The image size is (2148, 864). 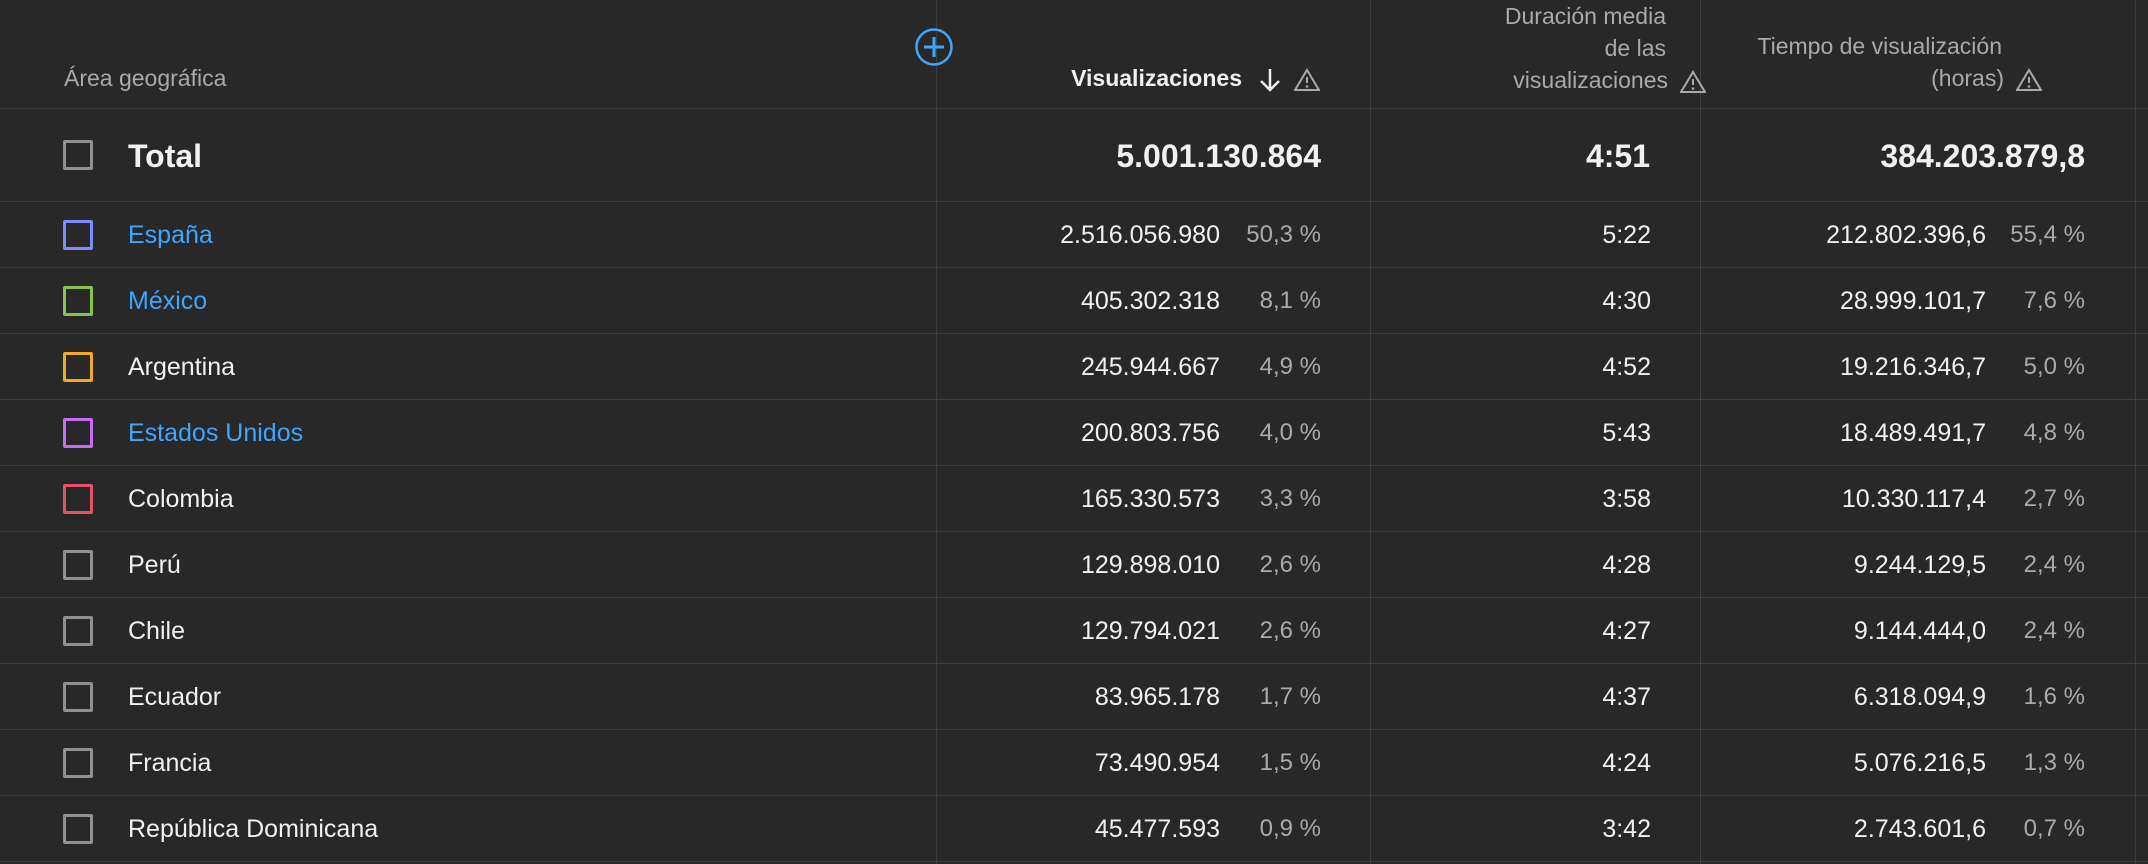 I want to click on country-name: Ecuador, so click(x=175, y=697).